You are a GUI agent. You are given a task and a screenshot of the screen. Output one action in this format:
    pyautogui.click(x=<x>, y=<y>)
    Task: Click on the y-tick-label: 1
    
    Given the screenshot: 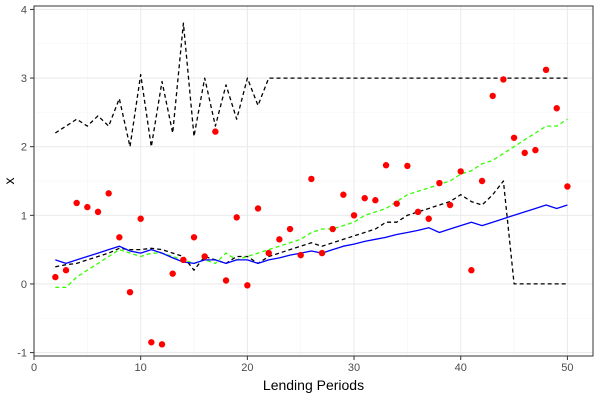 What is the action you would take?
    pyautogui.click(x=24, y=216)
    